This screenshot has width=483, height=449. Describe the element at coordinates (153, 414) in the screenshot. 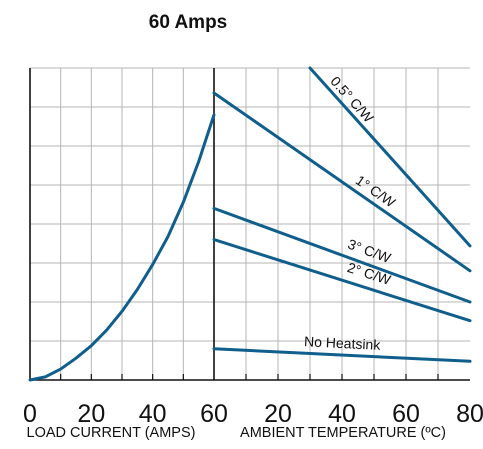

I see `left-x-tick-label: 40` at that location.